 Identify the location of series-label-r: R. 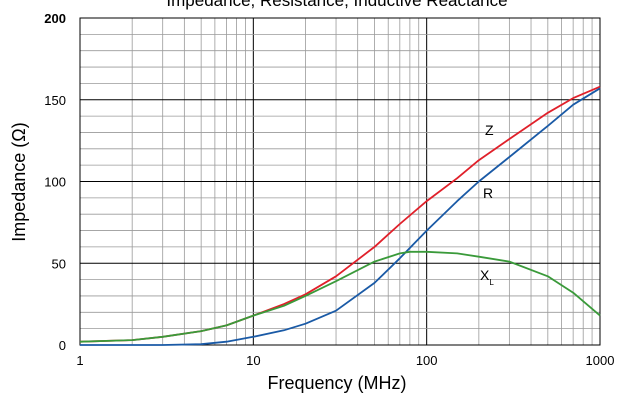
(488, 193).